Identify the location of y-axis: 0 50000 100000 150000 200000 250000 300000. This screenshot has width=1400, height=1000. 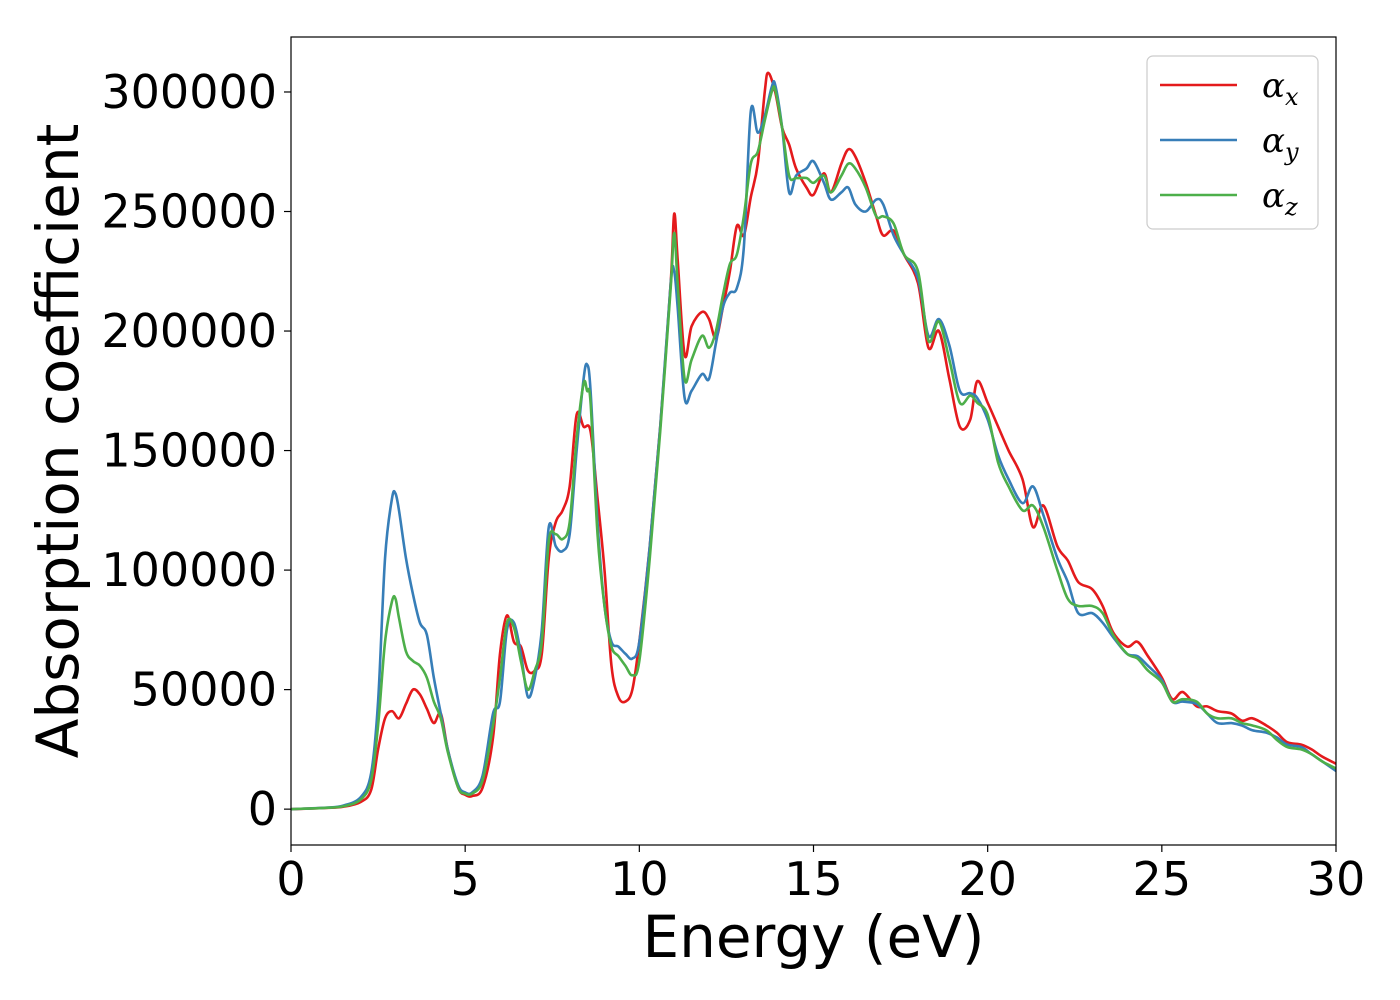
(196, 450).